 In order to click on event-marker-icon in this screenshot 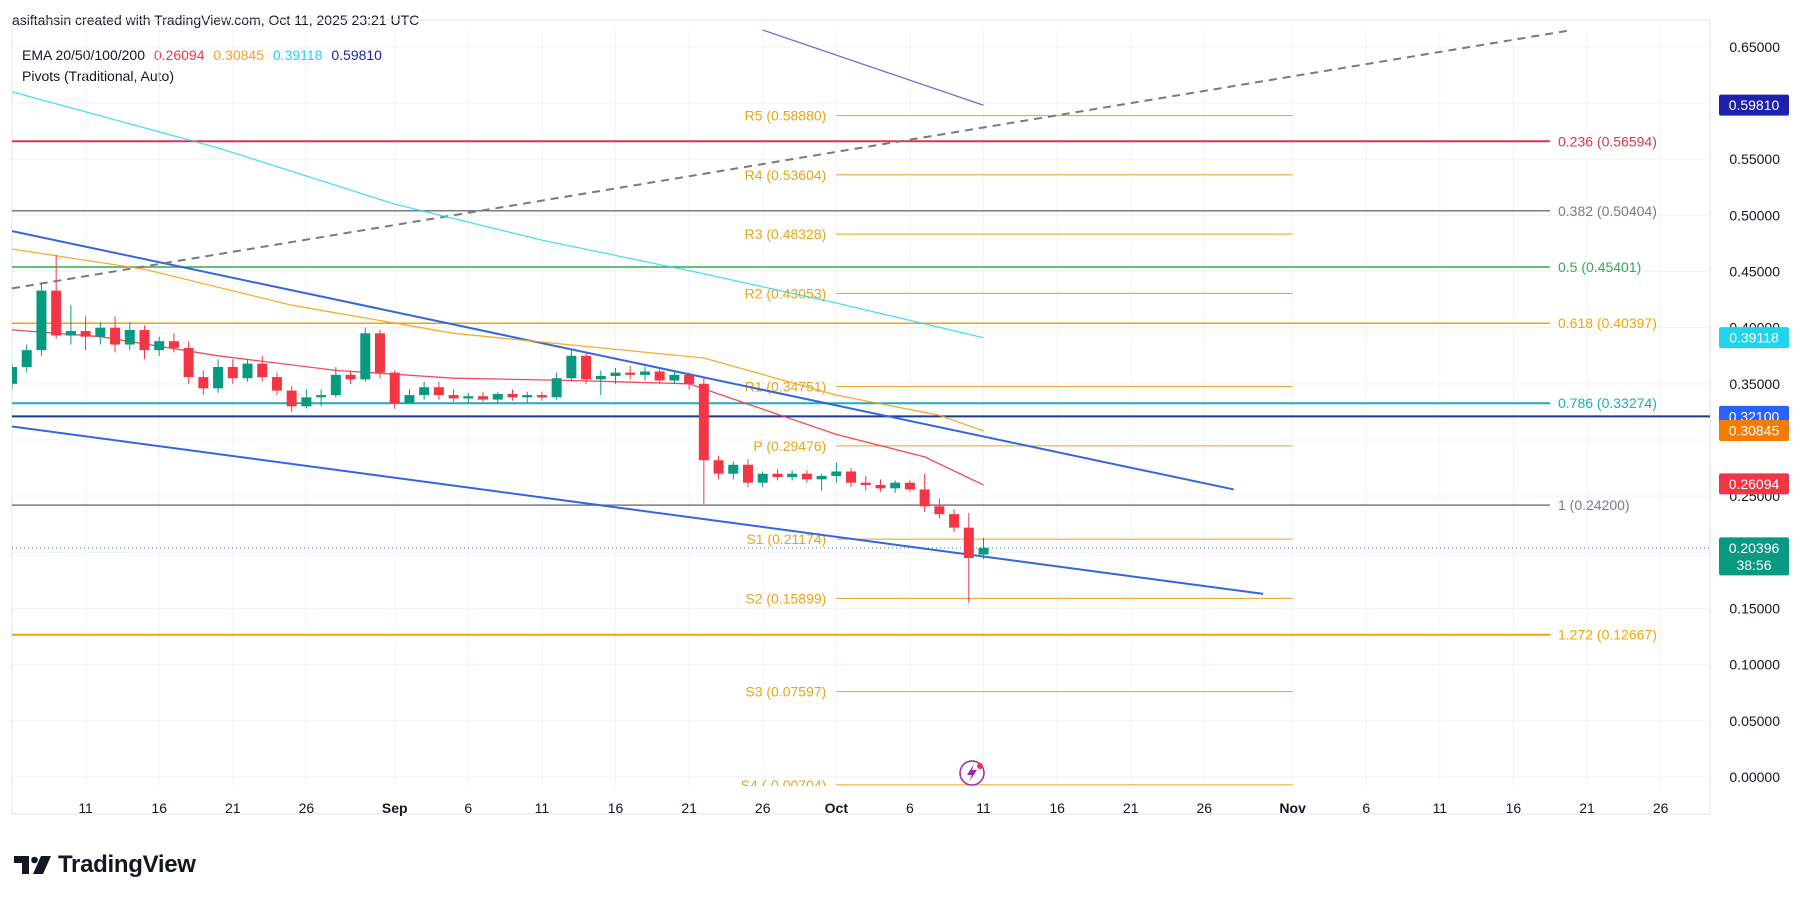, I will do `click(972, 773)`.